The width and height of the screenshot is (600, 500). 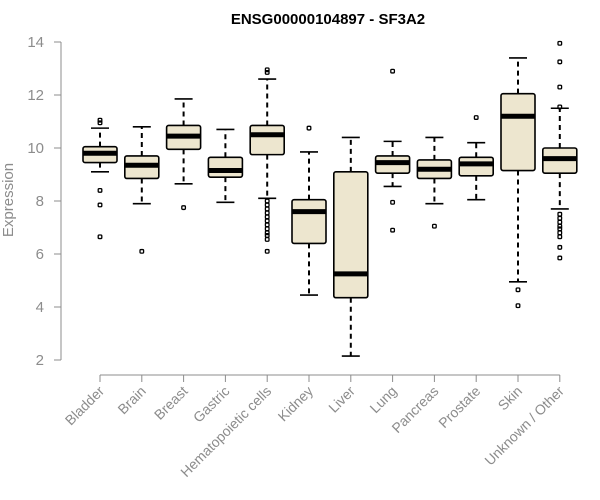 I want to click on x-tick-label: Brain, so click(x=131, y=400).